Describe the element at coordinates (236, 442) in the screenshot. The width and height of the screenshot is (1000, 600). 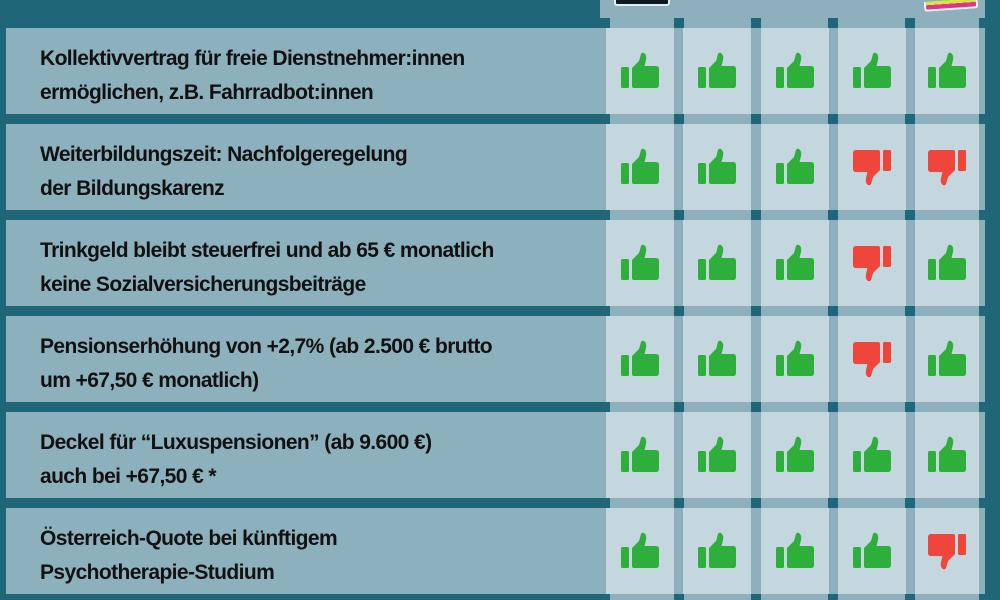
I see `policy-text-line1: Deckel für “Luxuspensionen” (ab 9.600 €)` at that location.